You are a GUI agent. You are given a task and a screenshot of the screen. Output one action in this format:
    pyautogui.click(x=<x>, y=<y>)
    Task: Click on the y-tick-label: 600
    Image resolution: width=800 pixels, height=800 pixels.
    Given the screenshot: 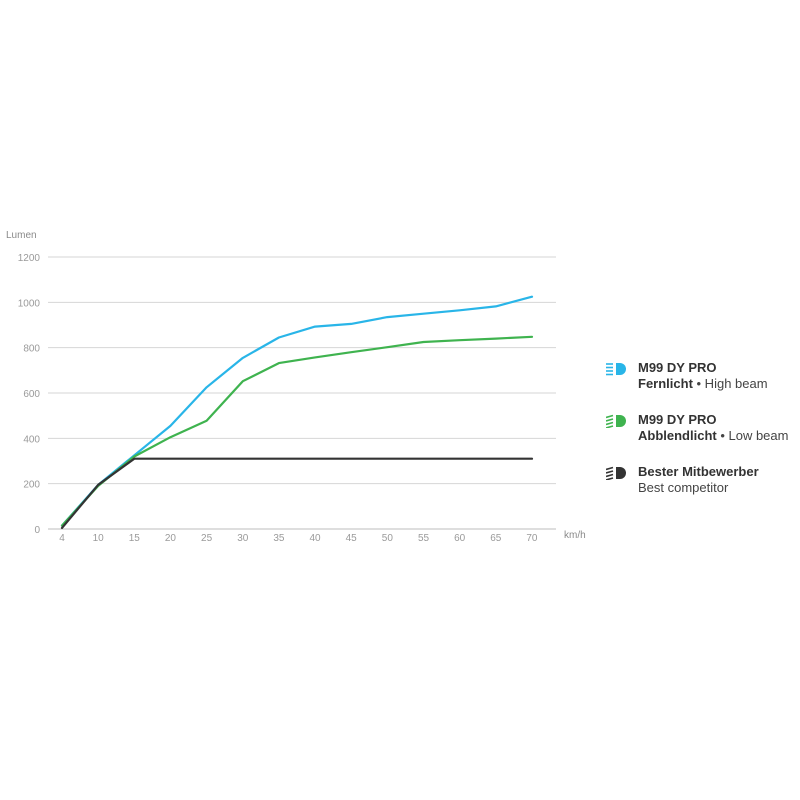 What is the action you would take?
    pyautogui.click(x=31, y=394)
    